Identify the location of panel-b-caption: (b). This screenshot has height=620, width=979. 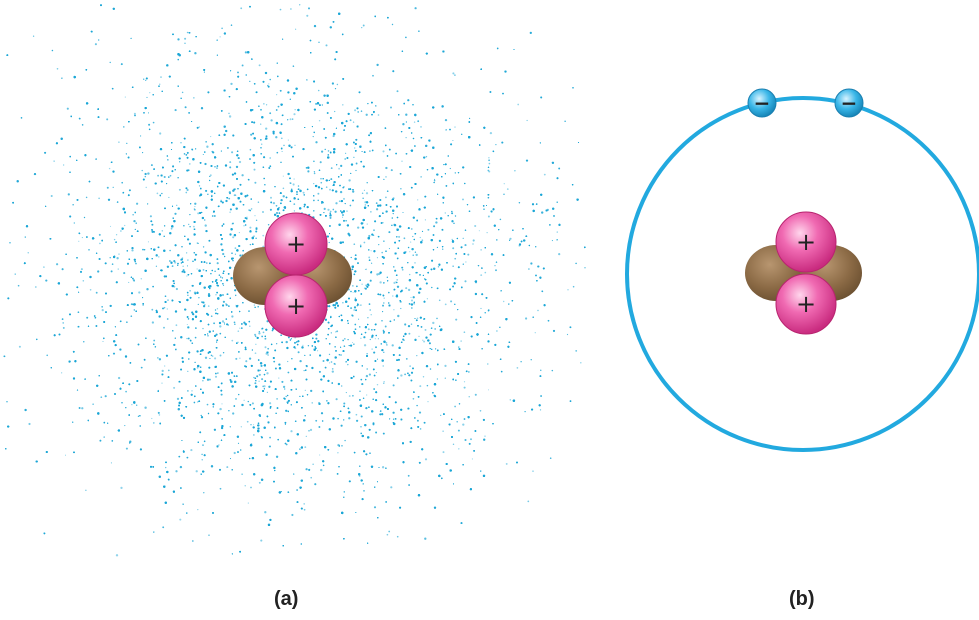
(802, 599).